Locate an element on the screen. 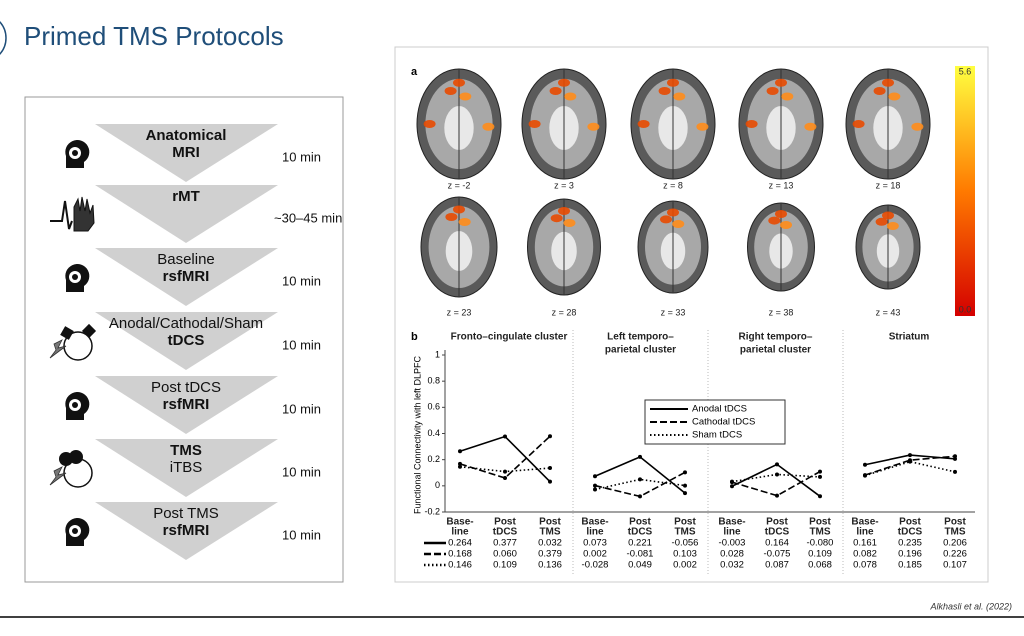 Image resolution: width=1024 pixels, height=636 pixels. table-value: 0.087 is located at coordinates (777, 565).